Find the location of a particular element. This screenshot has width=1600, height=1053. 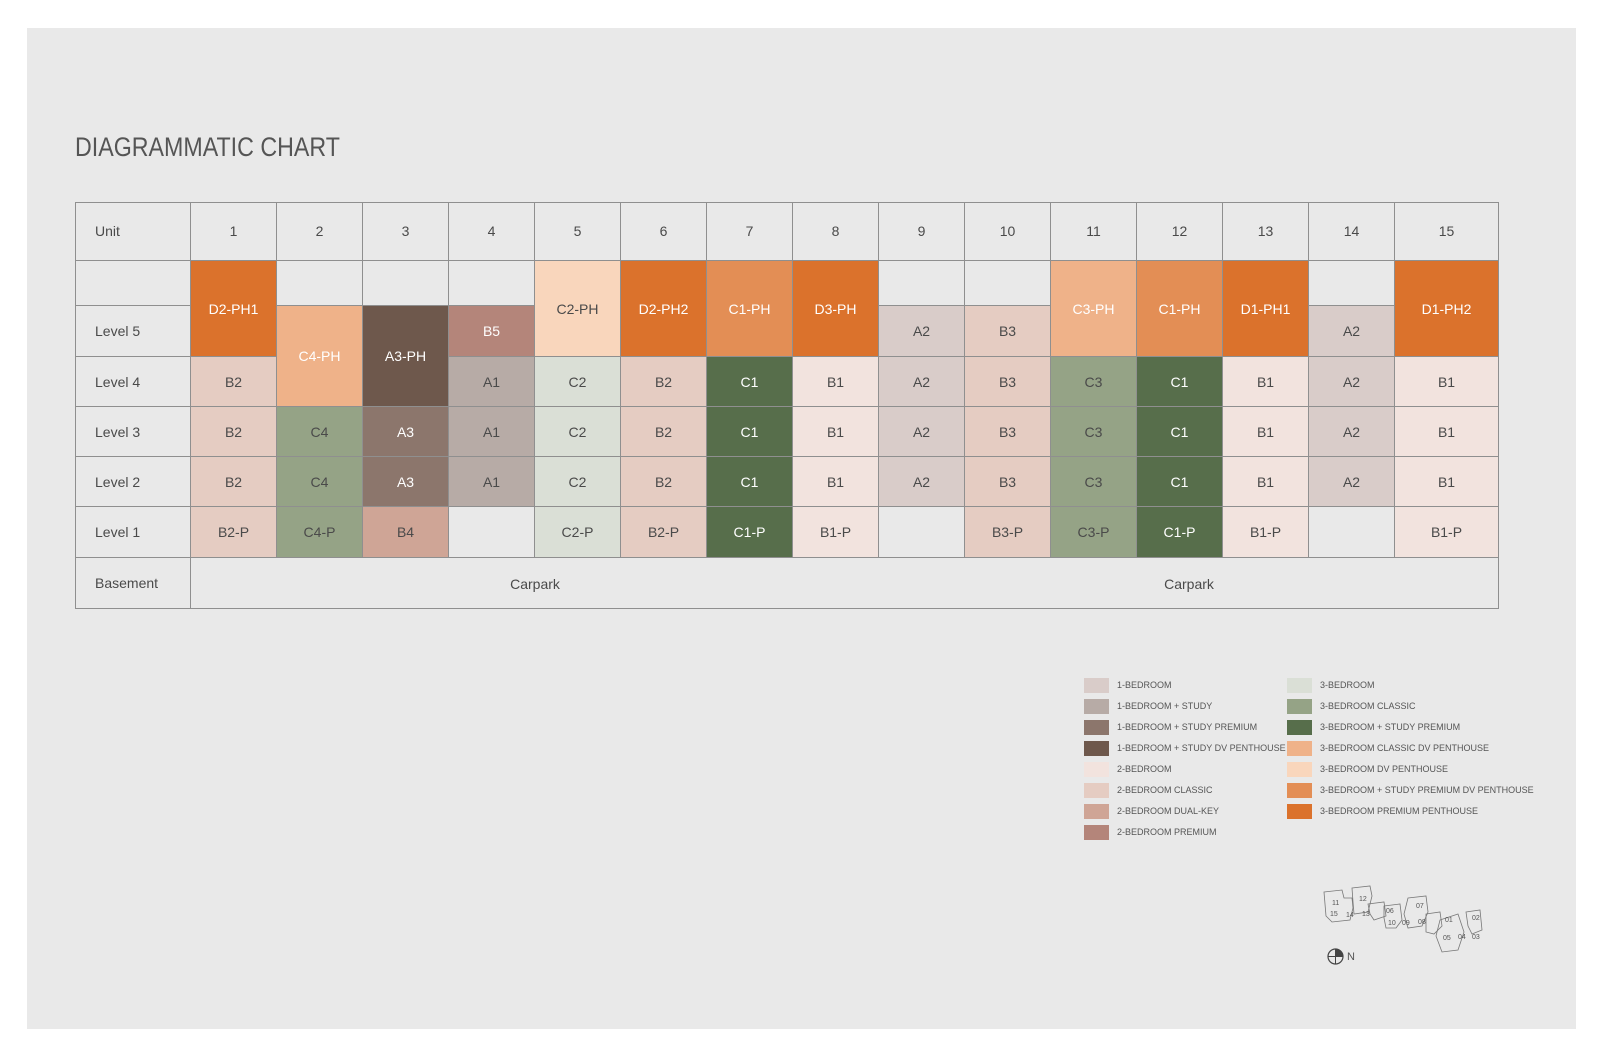

unit-cell-d2-ph1-text: D2-PH1 is located at coordinates (233, 308).